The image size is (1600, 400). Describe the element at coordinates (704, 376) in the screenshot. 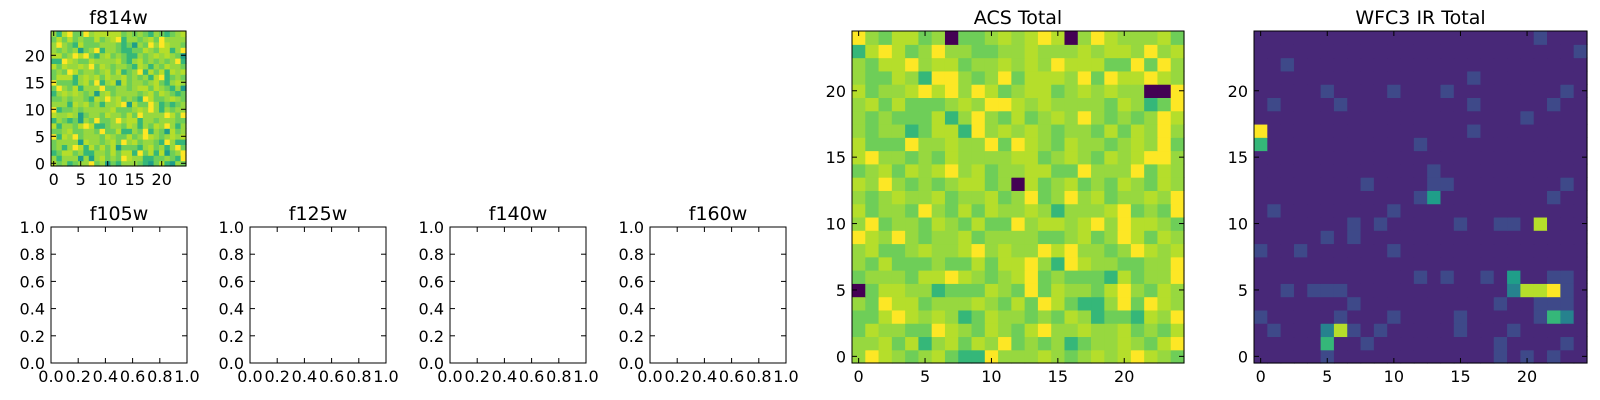

I see `f160w-x-tick-label: 0.4` at that location.